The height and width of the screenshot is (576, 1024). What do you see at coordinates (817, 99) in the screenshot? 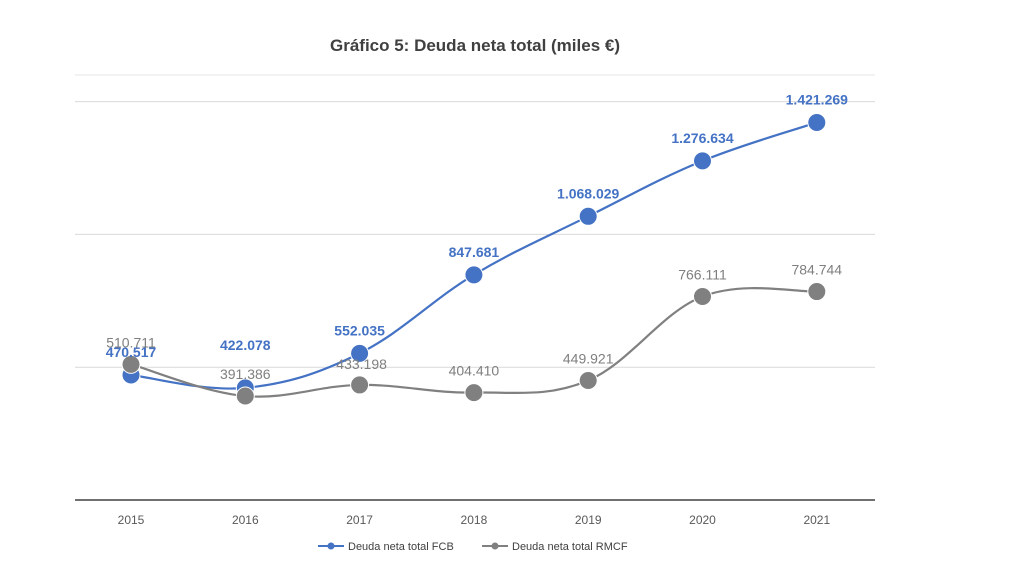
I see `data-label-fcb-2021: 1.421.269` at bounding box center [817, 99].